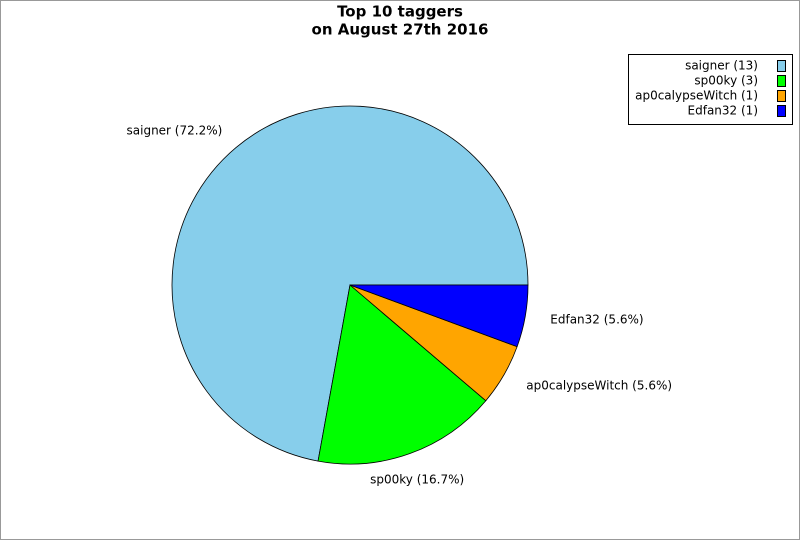 The width and height of the screenshot is (800, 540). What do you see at coordinates (721, 66) in the screenshot?
I see `legend-label: saigner (13)` at bounding box center [721, 66].